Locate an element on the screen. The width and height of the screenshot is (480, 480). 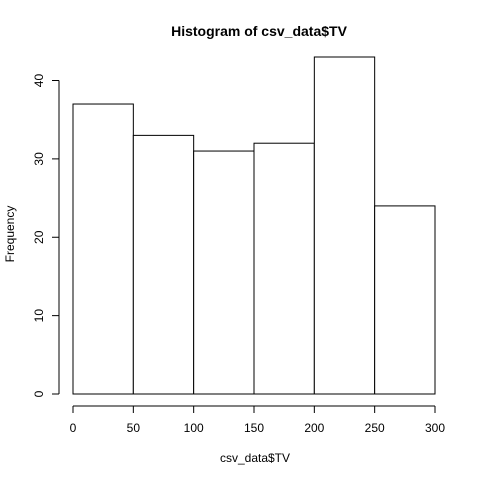
x-tick-label: 300 is located at coordinates (435, 428).